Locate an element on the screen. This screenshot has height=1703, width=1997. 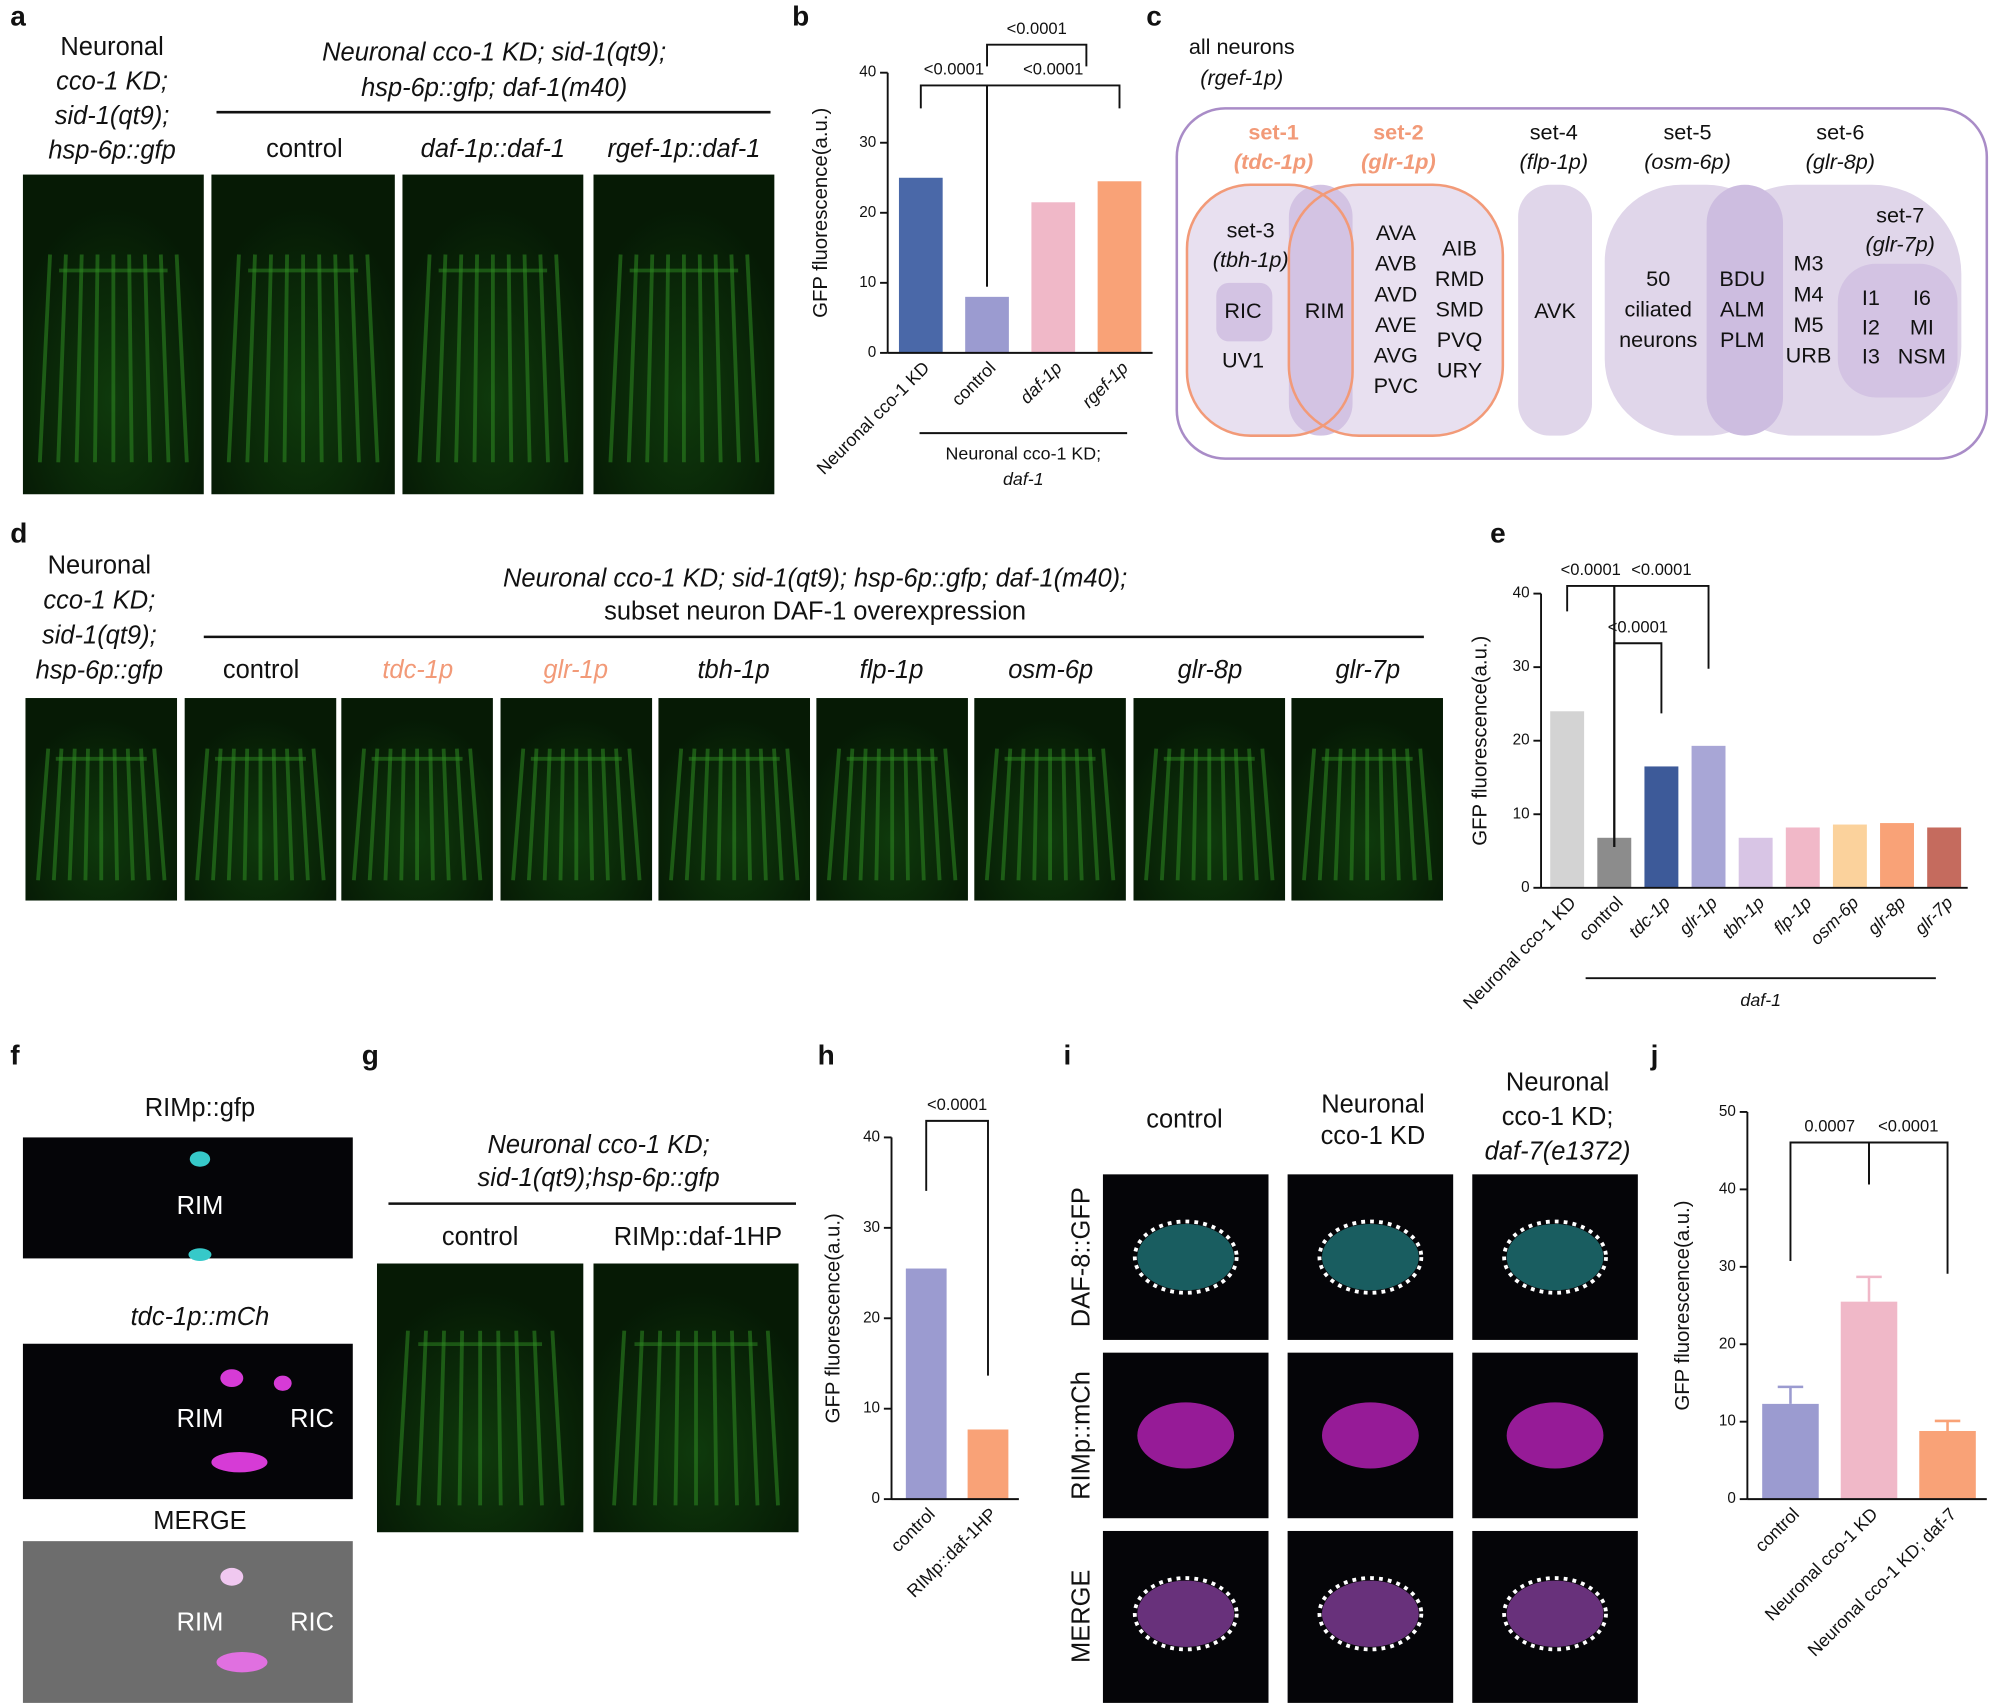
label: (flp-1p) is located at coordinates (1554, 161).